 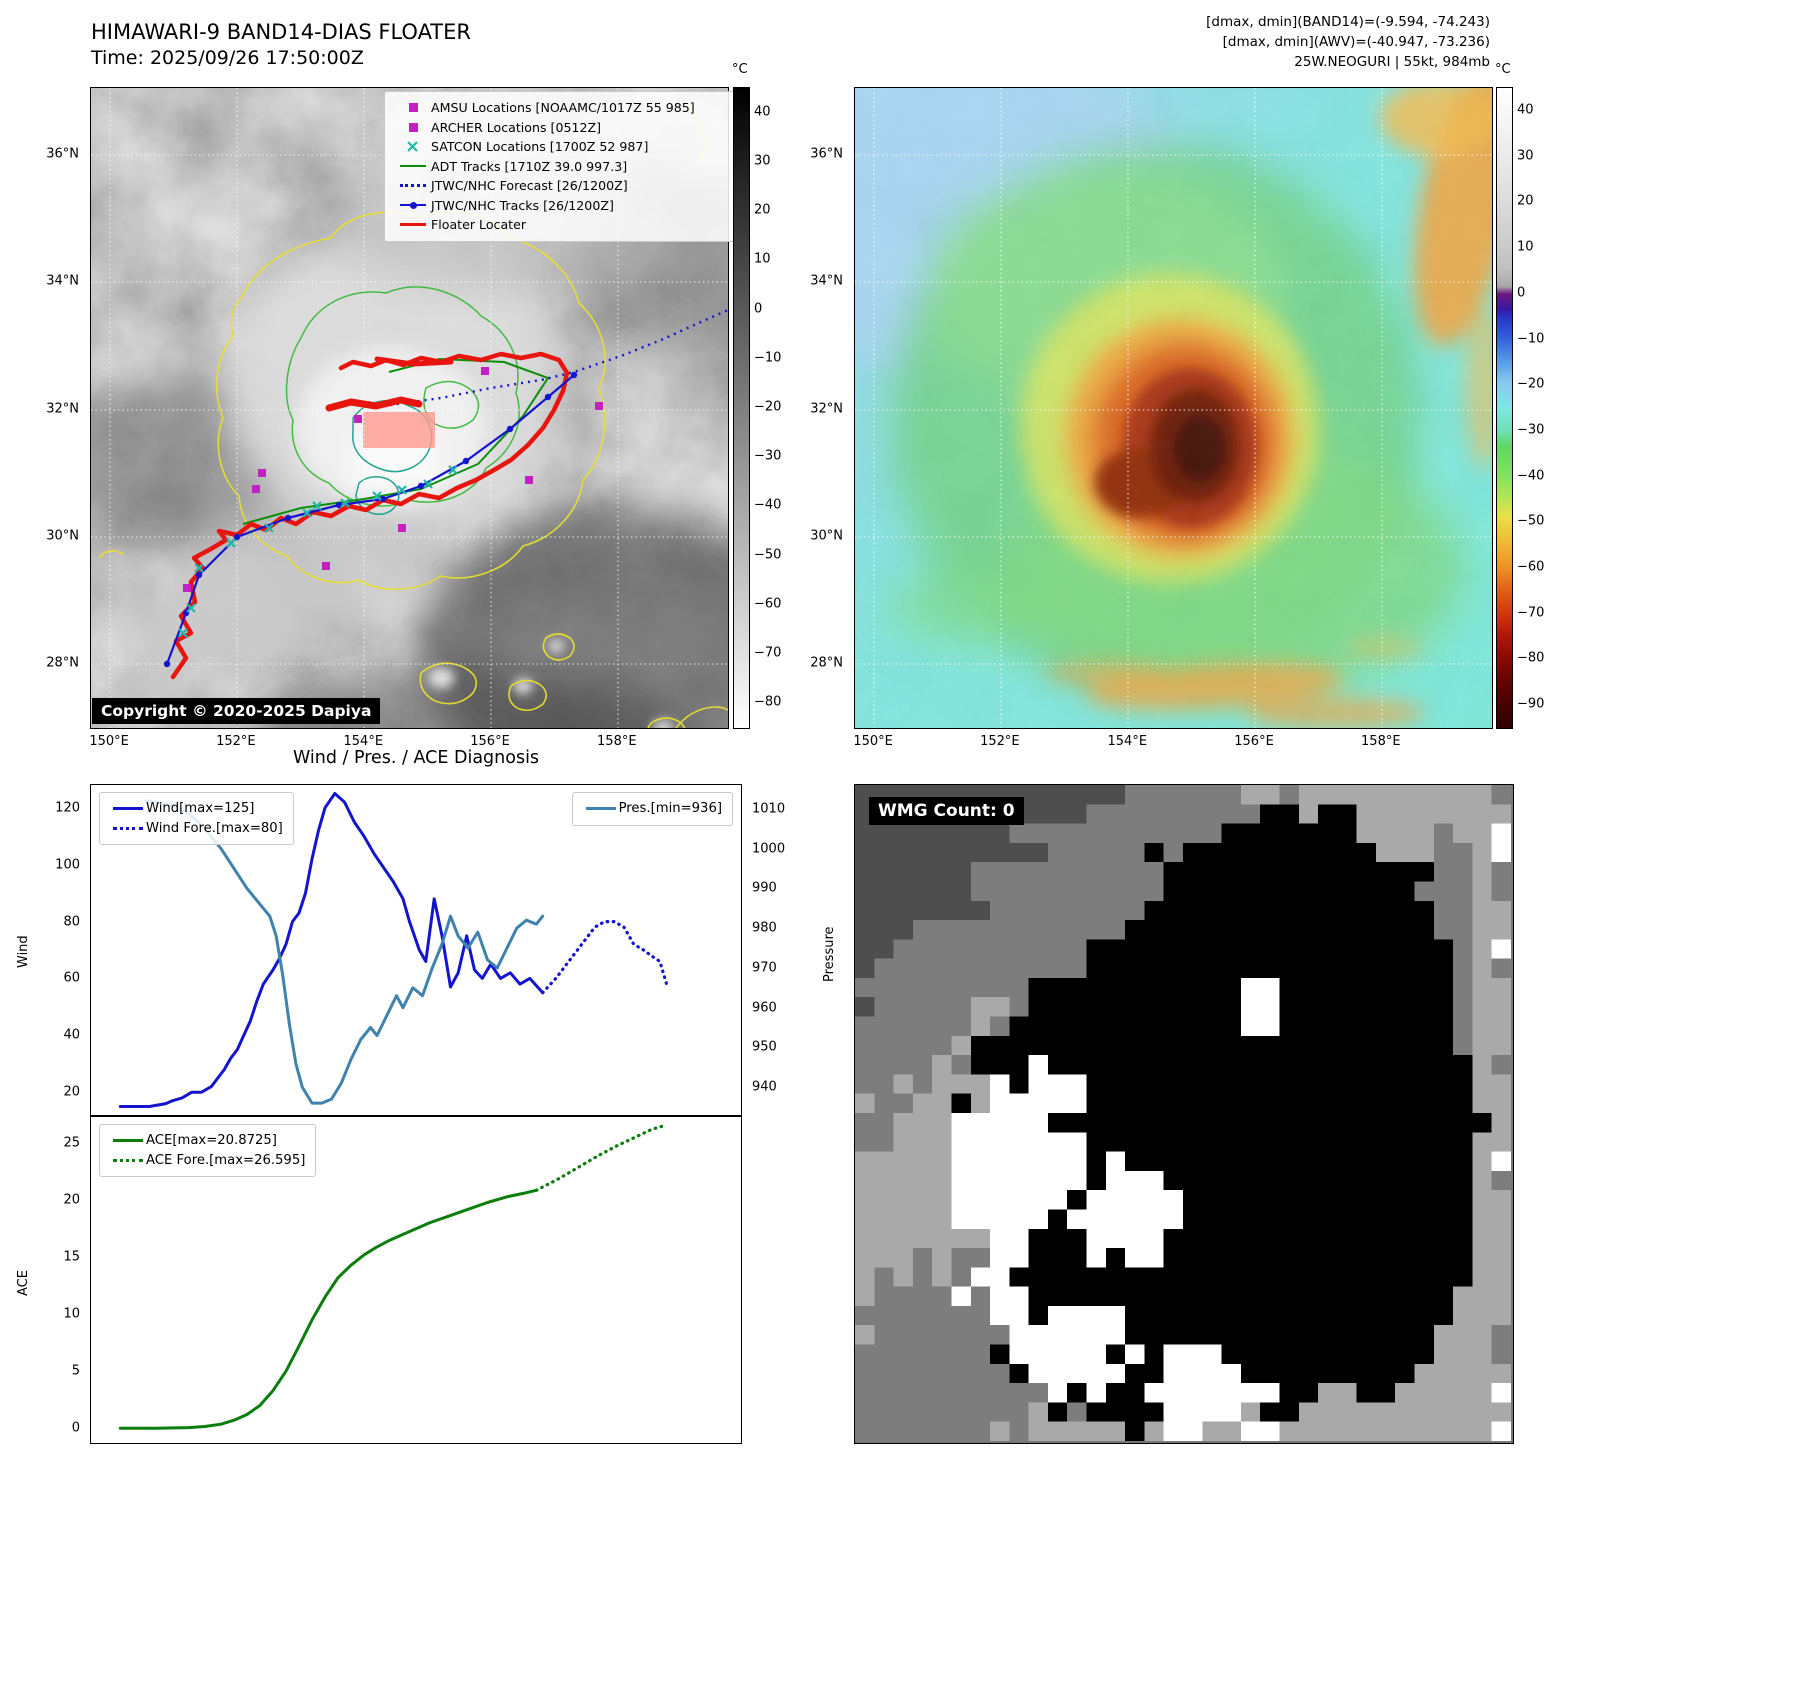 What do you see at coordinates (227, 58) in the screenshot?
I see `band14-time: Time: 2025/09/26 17:50:00Z` at bounding box center [227, 58].